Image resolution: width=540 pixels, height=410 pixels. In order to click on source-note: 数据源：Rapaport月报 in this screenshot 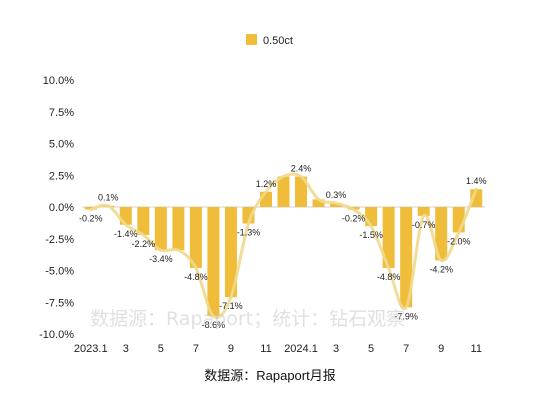, I will do `click(269, 375)`.